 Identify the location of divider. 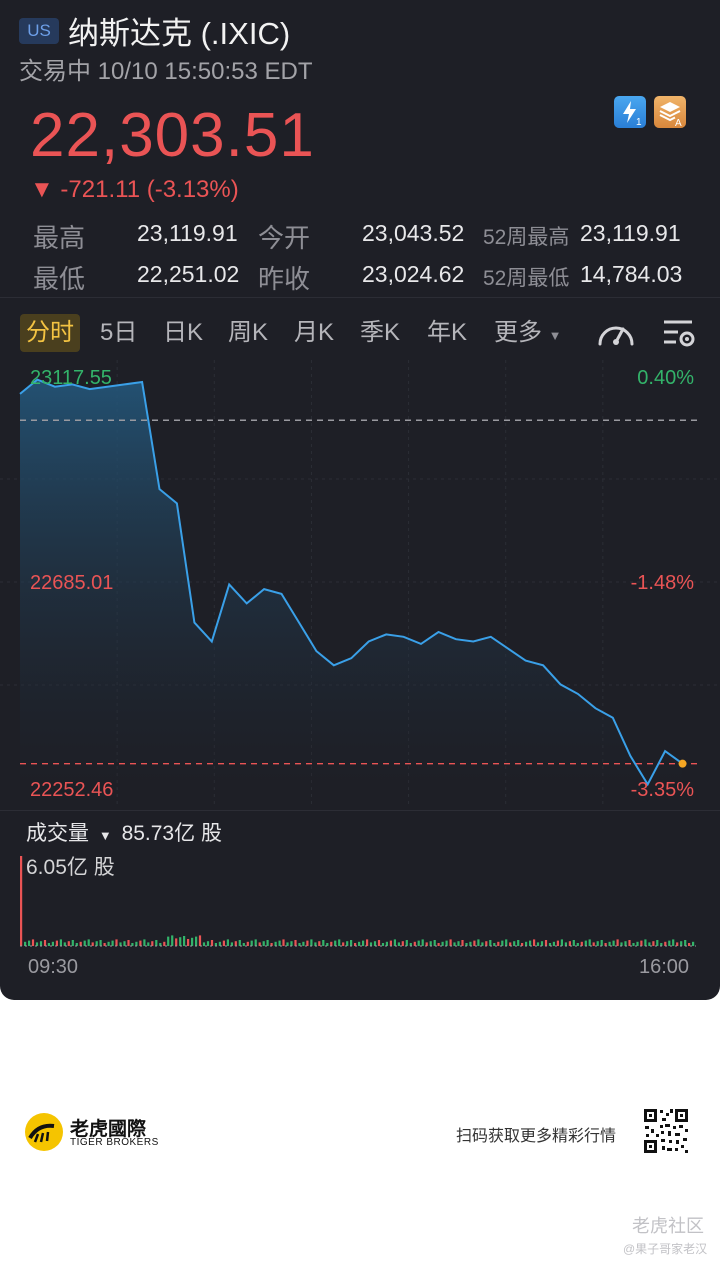
(360, 297).